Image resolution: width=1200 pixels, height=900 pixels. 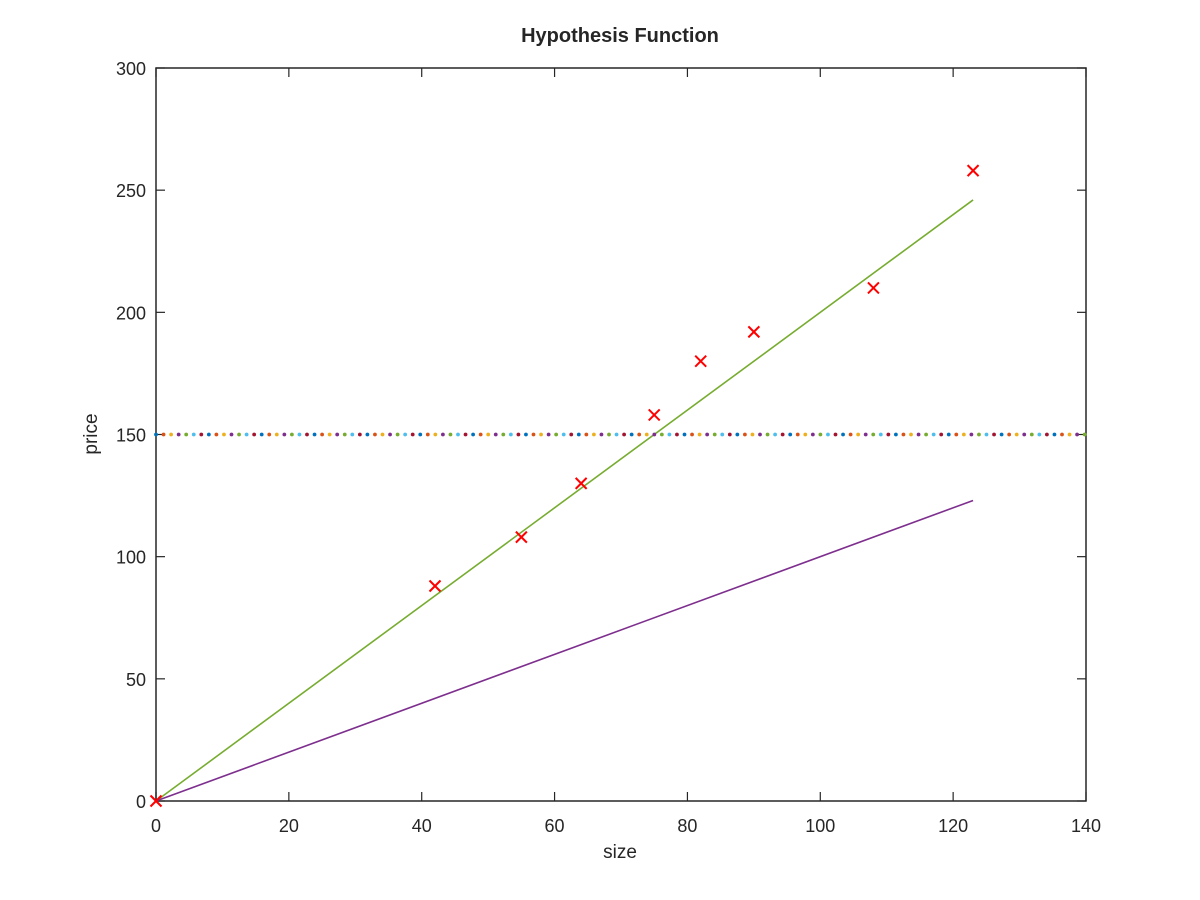 What do you see at coordinates (156, 826) in the screenshot?
I see `x-tick-label: 0` at bounding box center [156, 826].